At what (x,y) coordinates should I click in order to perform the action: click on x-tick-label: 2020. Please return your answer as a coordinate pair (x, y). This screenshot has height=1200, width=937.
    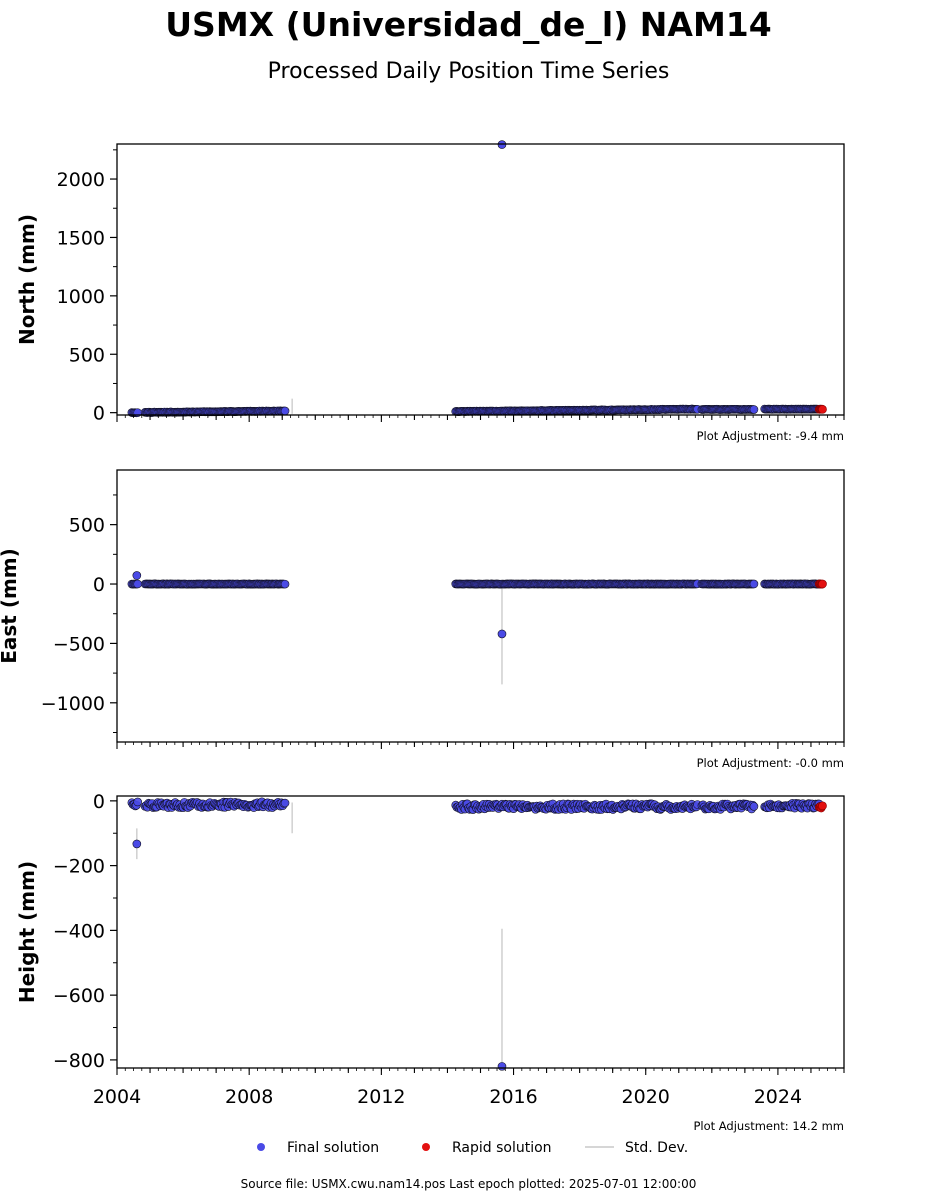
    Looking at the image, I should click on (646, 1097).